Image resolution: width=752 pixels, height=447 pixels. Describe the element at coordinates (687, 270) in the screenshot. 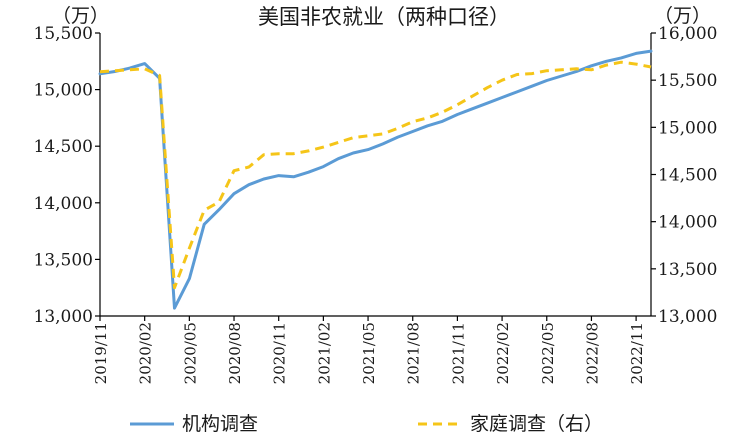

I see `right-tick-label: 13,500` at that location.